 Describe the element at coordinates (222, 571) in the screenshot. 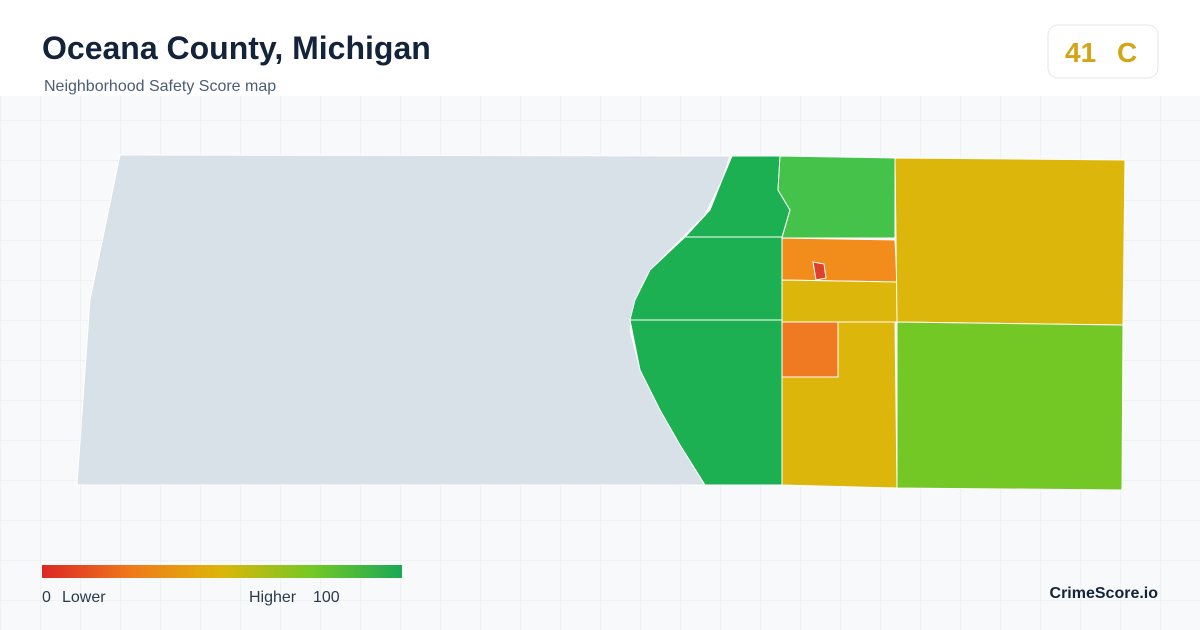

I see `legend-gradient` at that location.